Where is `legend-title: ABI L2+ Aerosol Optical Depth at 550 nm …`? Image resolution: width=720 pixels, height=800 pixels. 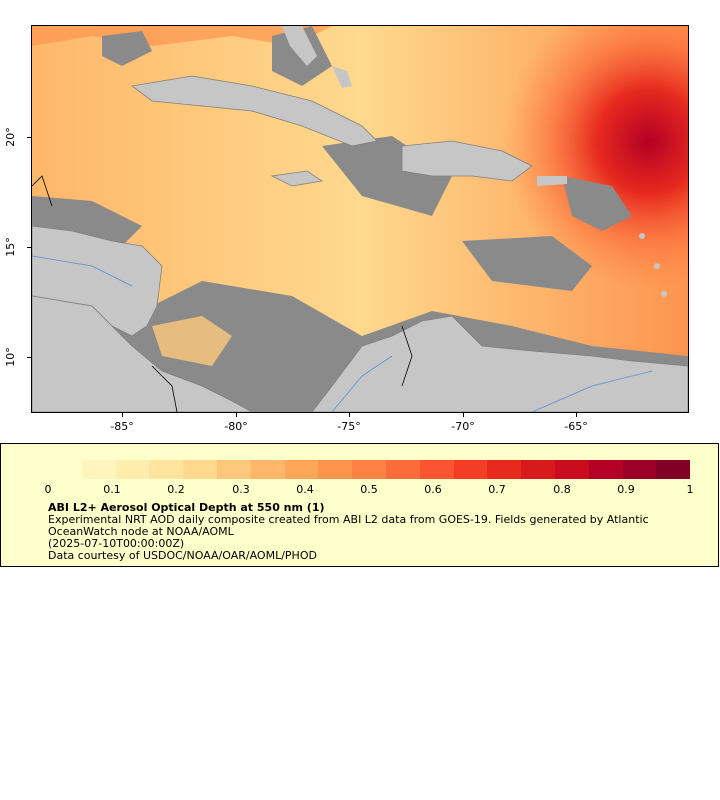 legend-title: ABI L2+ Aerosol Optical Depth at 550 nm … is located at coordinates (186, 507).